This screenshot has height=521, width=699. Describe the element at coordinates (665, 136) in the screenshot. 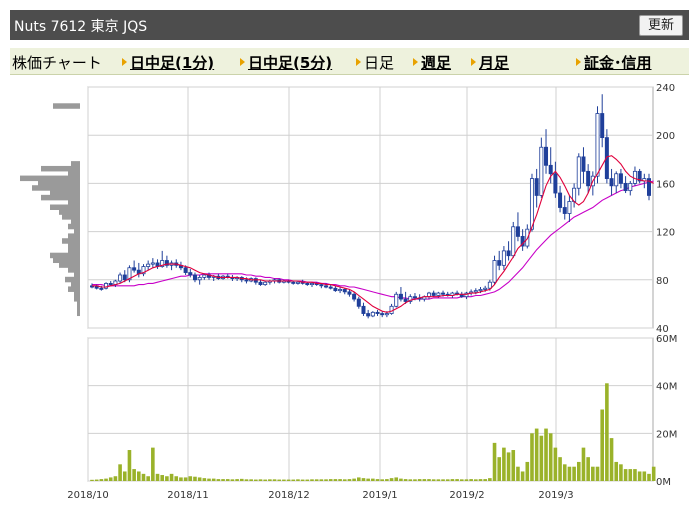

I see `price-tick-label: 200` at that location.